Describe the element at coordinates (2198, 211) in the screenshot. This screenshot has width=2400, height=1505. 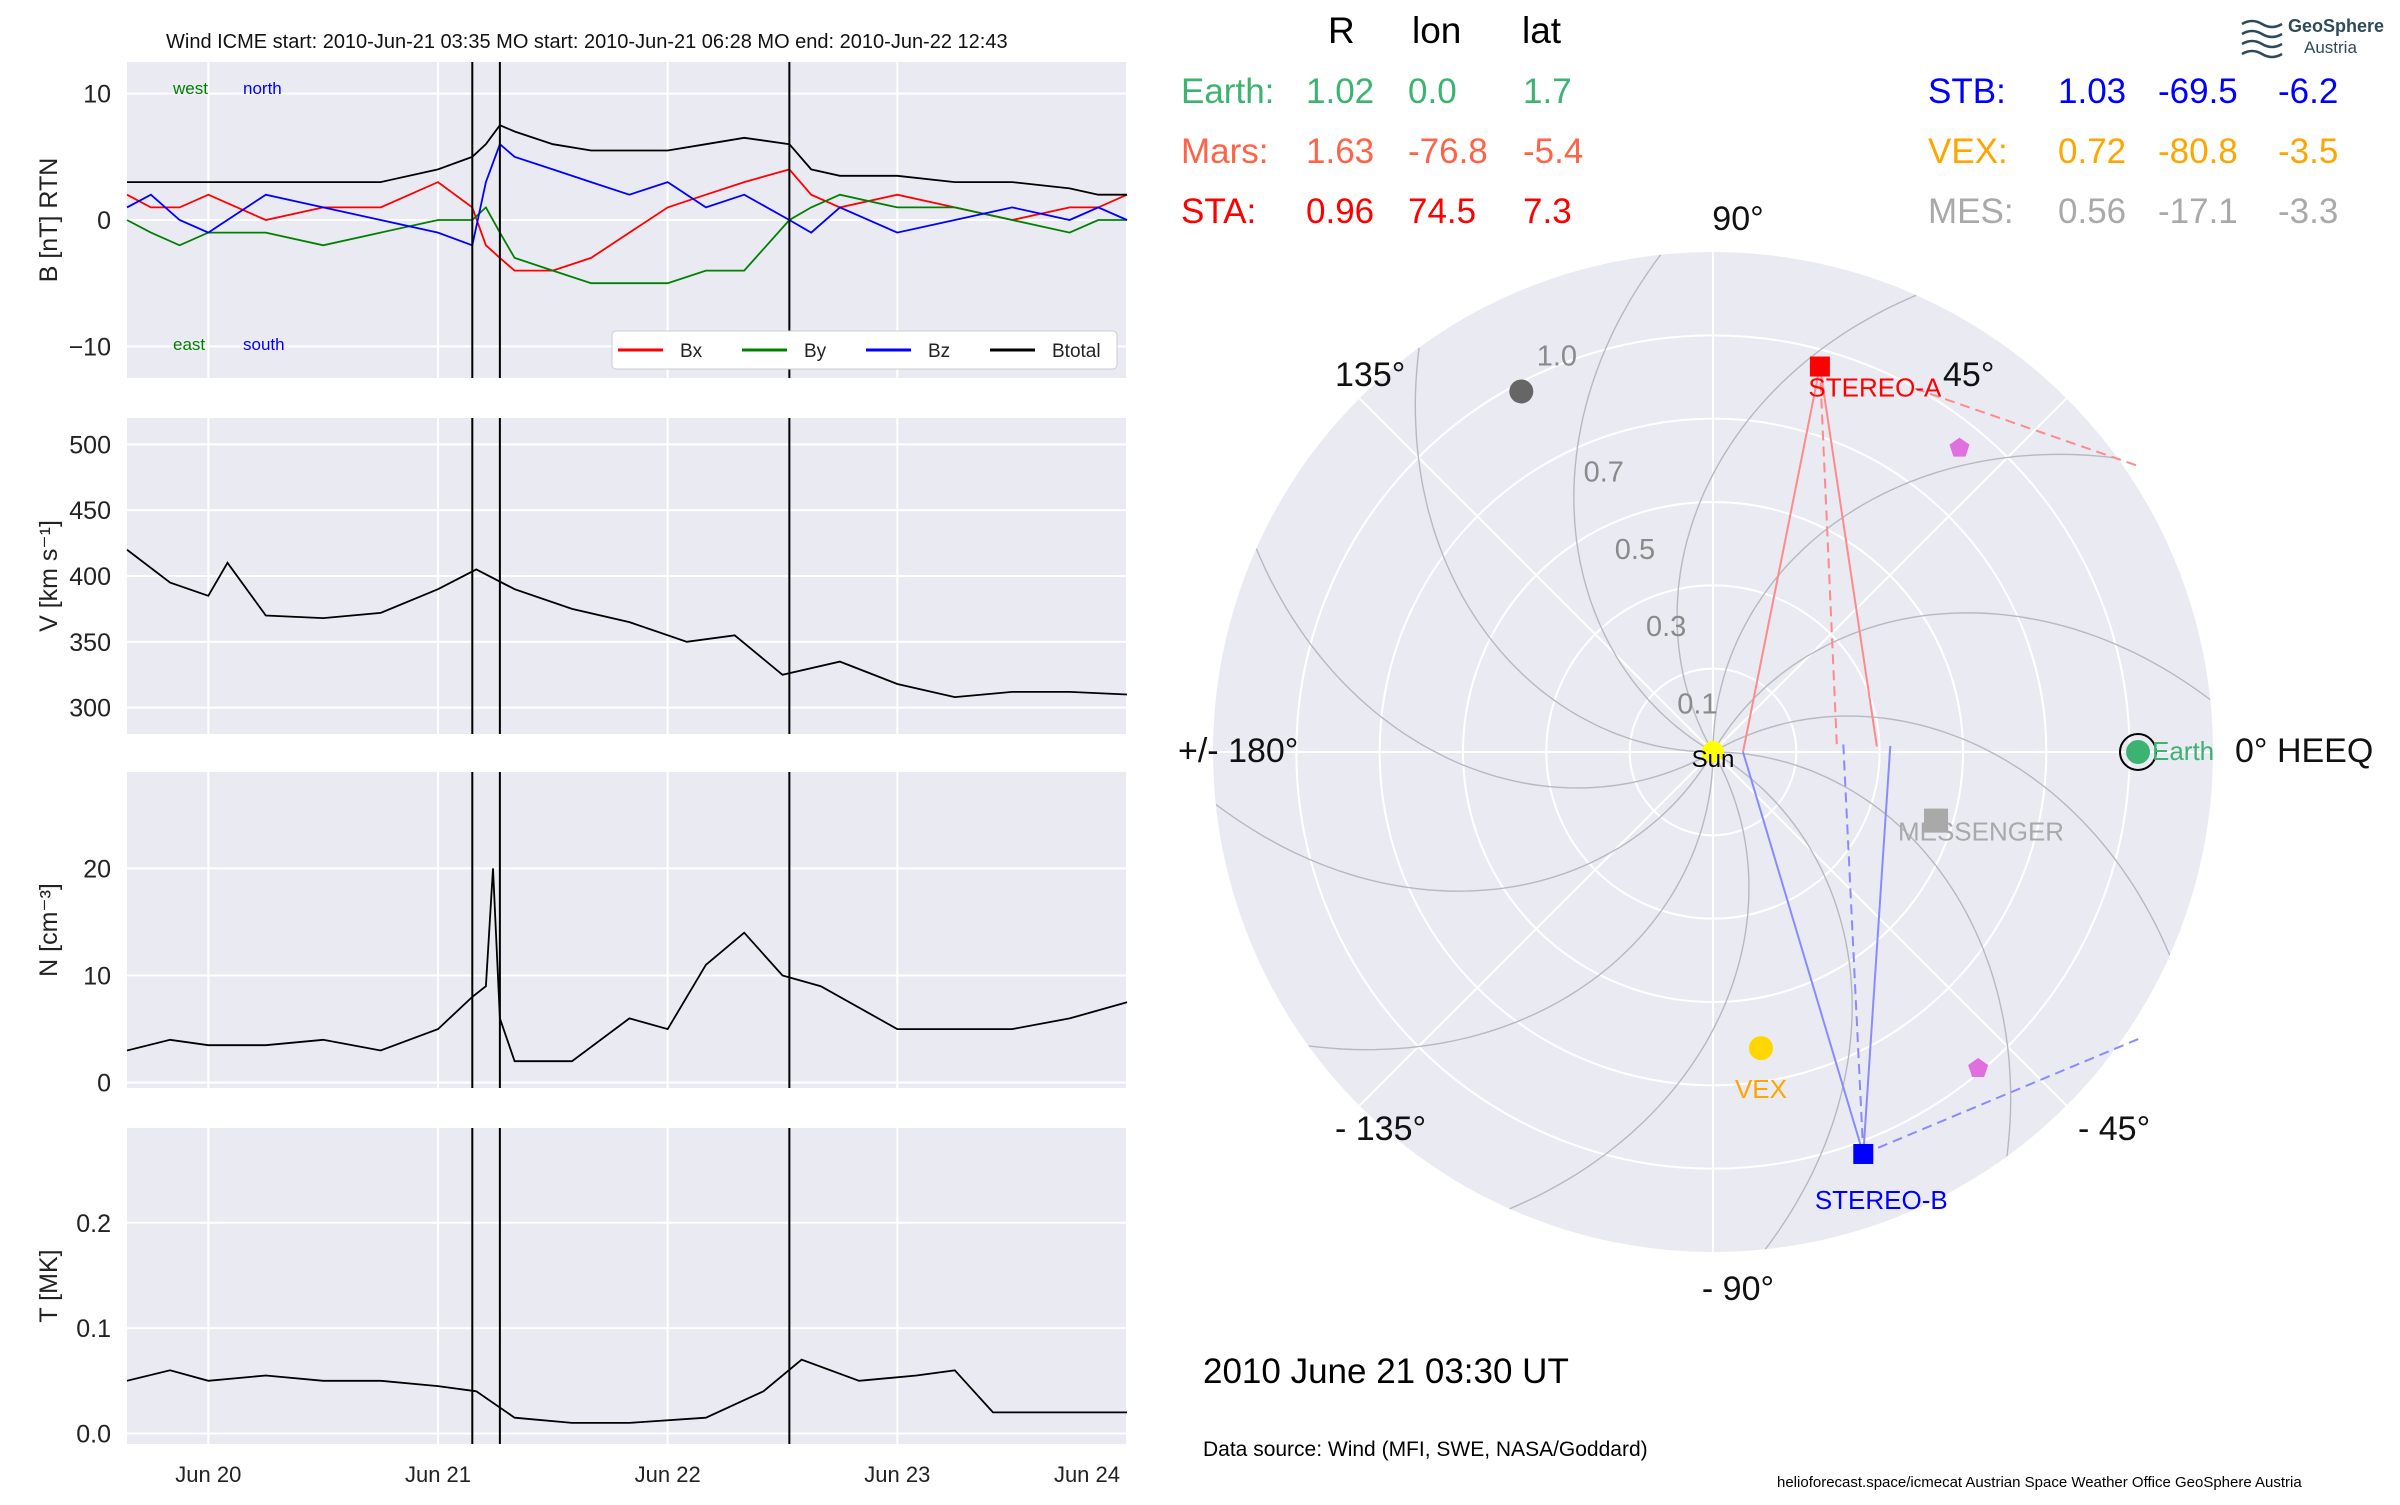
I see `position-lon: -17.1` at that location.